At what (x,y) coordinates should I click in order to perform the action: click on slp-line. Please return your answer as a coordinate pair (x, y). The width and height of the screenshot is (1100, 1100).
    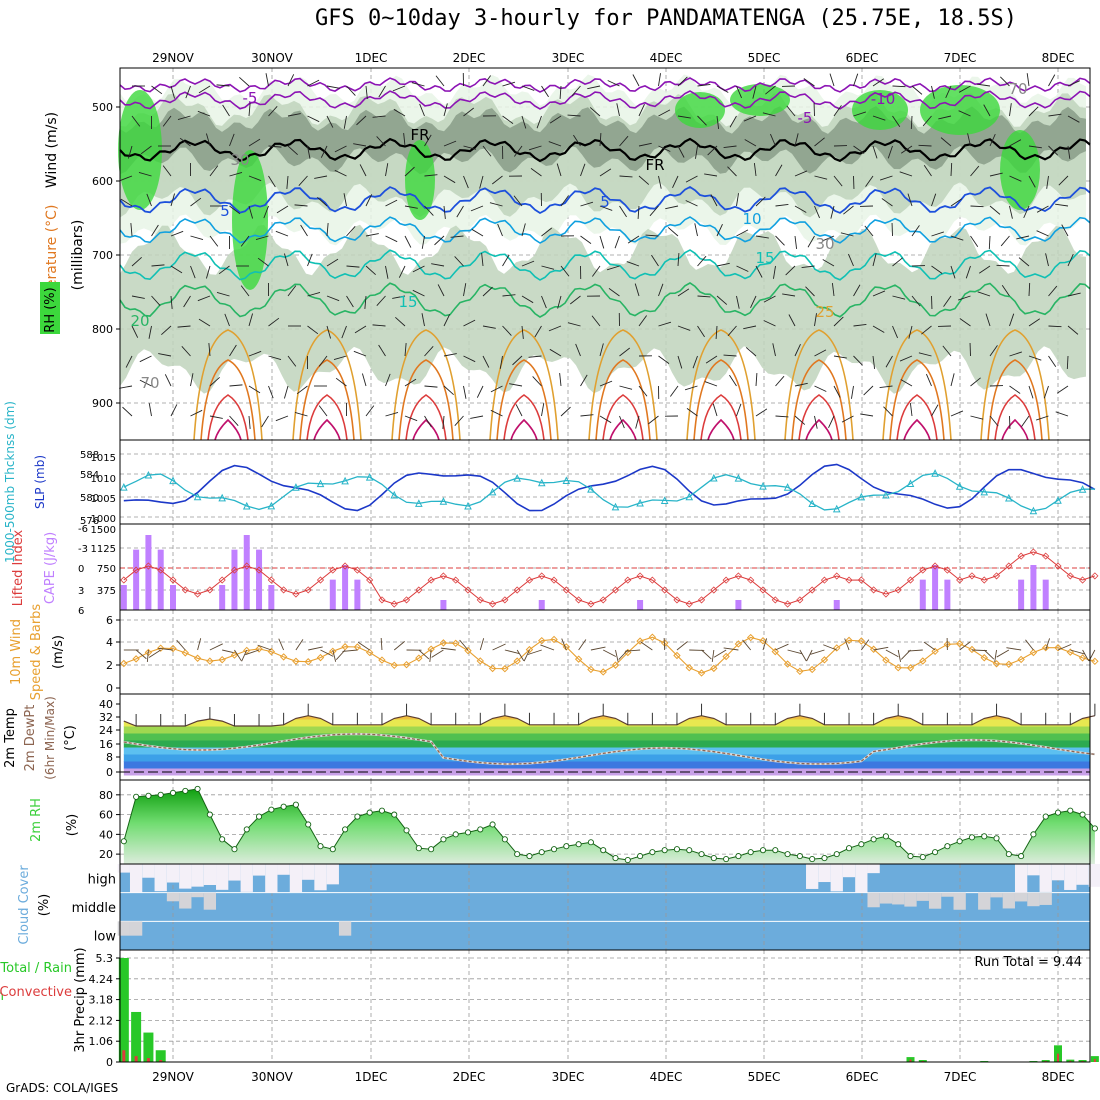
    Looking at the image, I should click on (609, 487).